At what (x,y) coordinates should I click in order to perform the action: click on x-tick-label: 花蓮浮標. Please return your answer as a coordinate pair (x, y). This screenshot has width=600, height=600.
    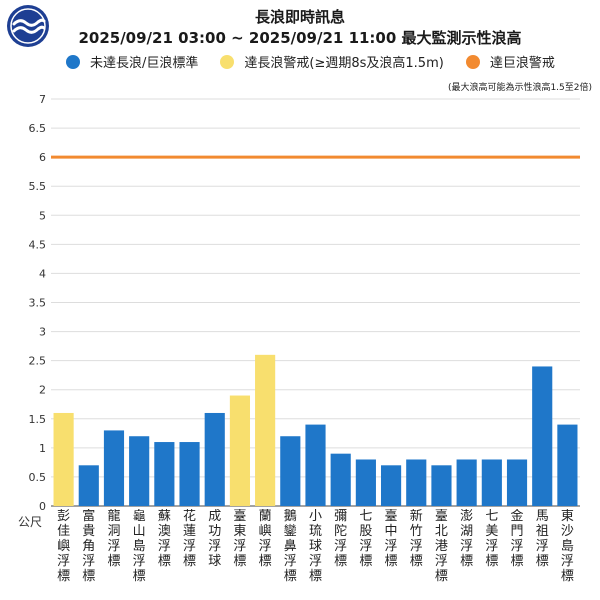
    Looking at the image, I should click on (190, 539).